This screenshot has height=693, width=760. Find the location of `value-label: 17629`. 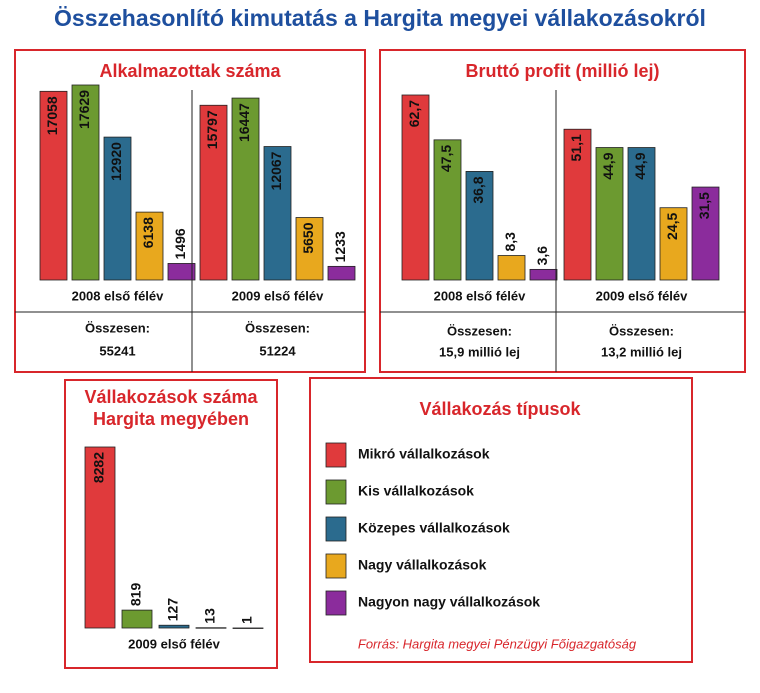

value-label: 17629 is located at coordinates (84, 109).